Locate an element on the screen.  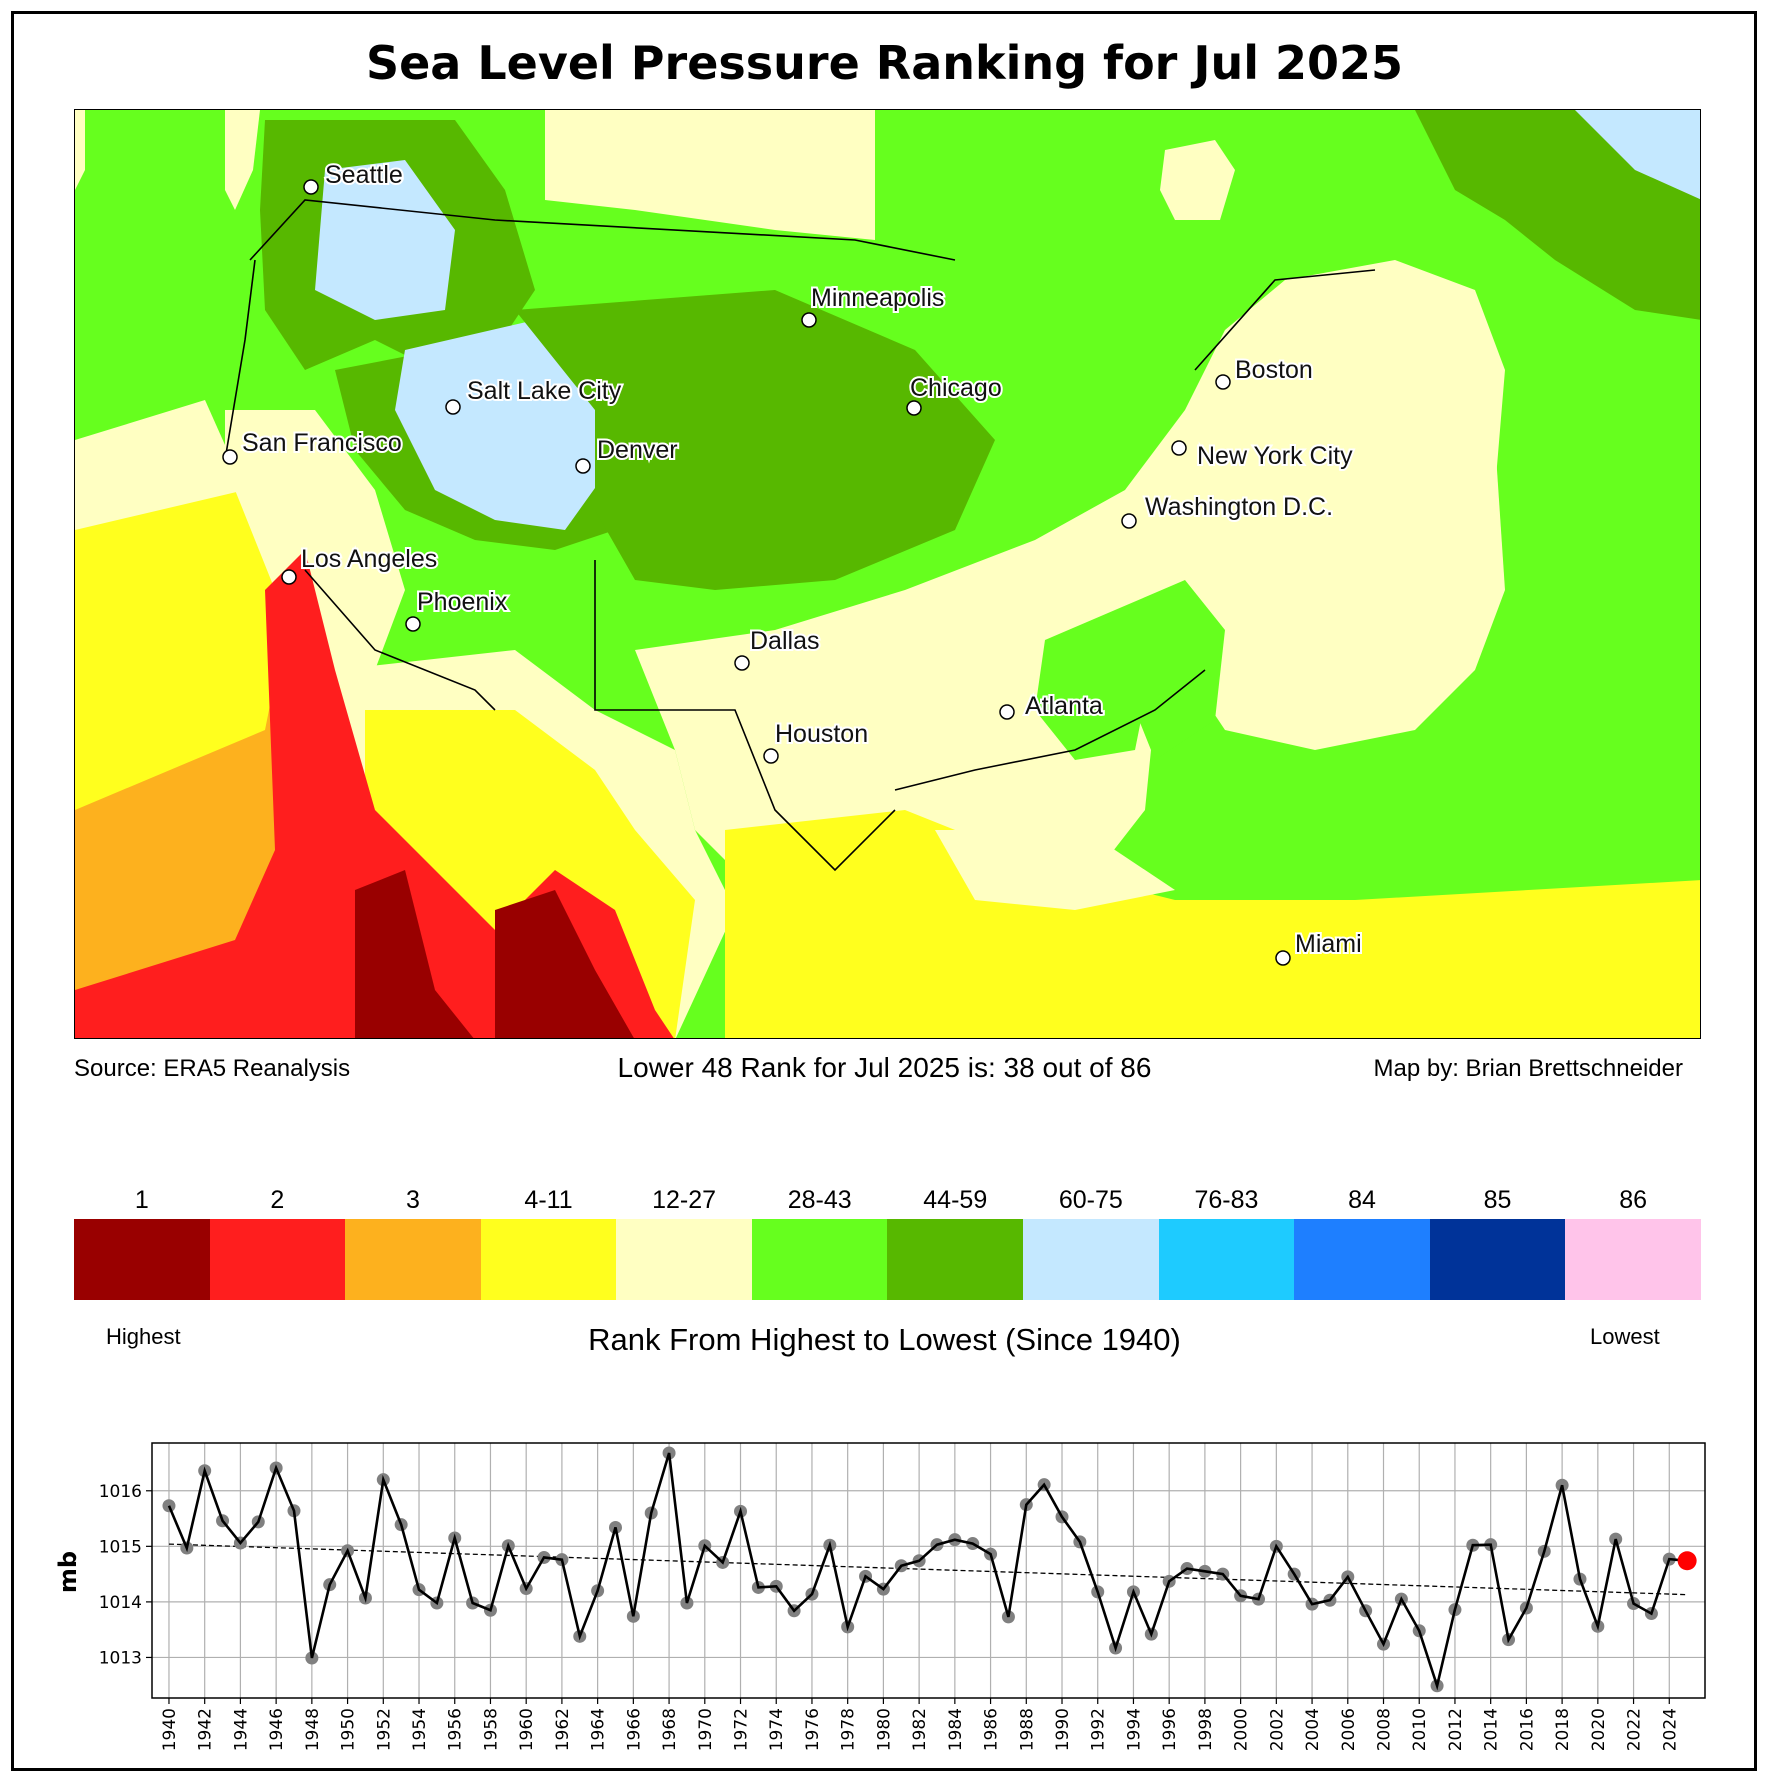
city-minneapolis: Minneapolis is located at coordinates (873, 305).